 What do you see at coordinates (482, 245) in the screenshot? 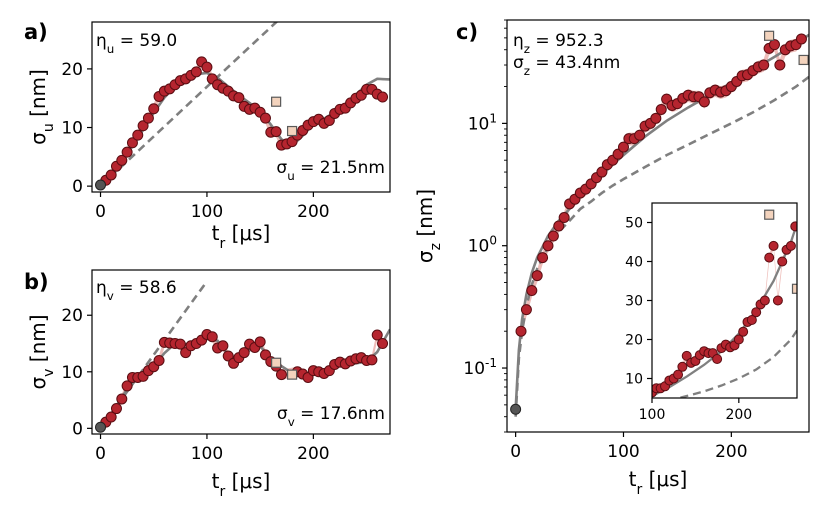
I see `y-tick-label: 10⁰` at bounding box center [482, 245].